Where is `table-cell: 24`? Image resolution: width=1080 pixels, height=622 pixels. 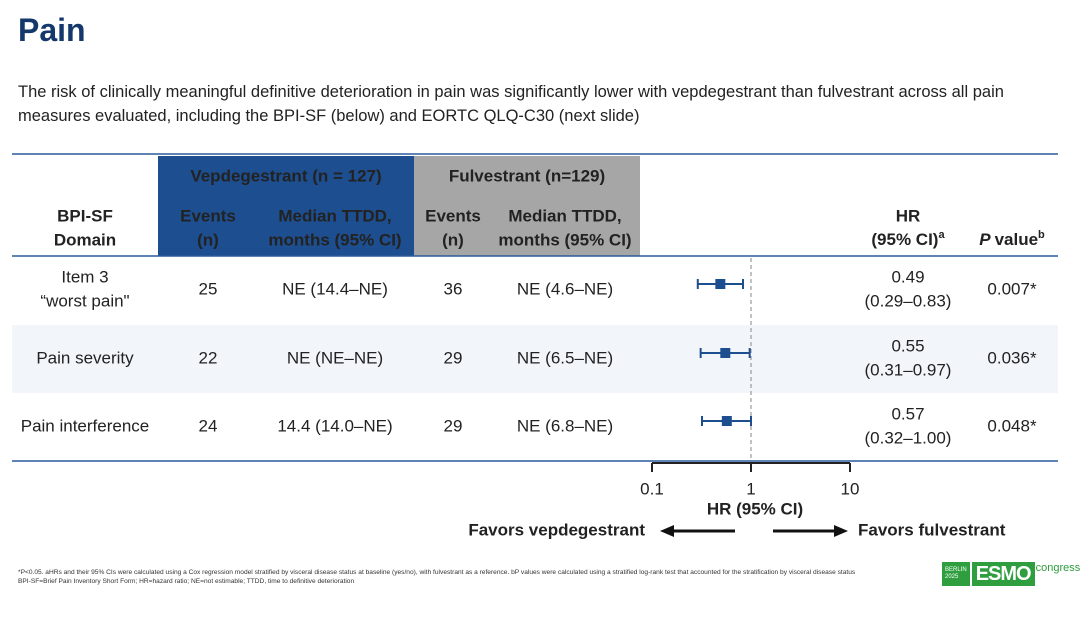 table-cell: 24 is located at coordinates (208, 425).